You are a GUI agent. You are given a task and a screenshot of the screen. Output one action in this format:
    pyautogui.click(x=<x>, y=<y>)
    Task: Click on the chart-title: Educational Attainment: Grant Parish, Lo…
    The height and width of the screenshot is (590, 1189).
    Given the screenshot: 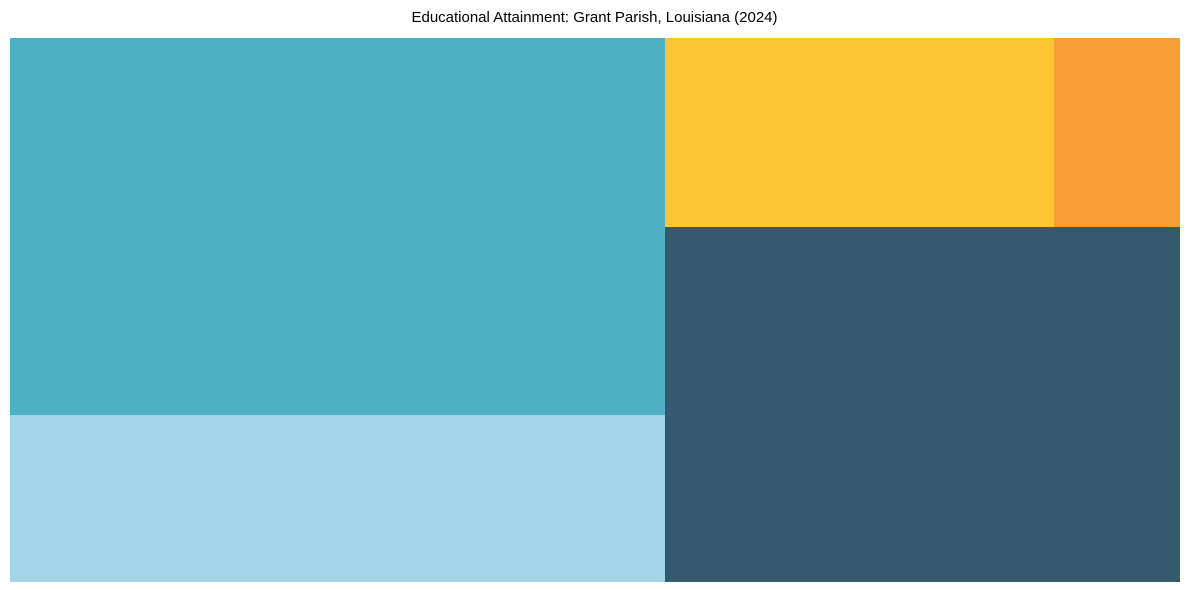 What is the action you would take?
    pyautogui.click(x=594, y=17)
    